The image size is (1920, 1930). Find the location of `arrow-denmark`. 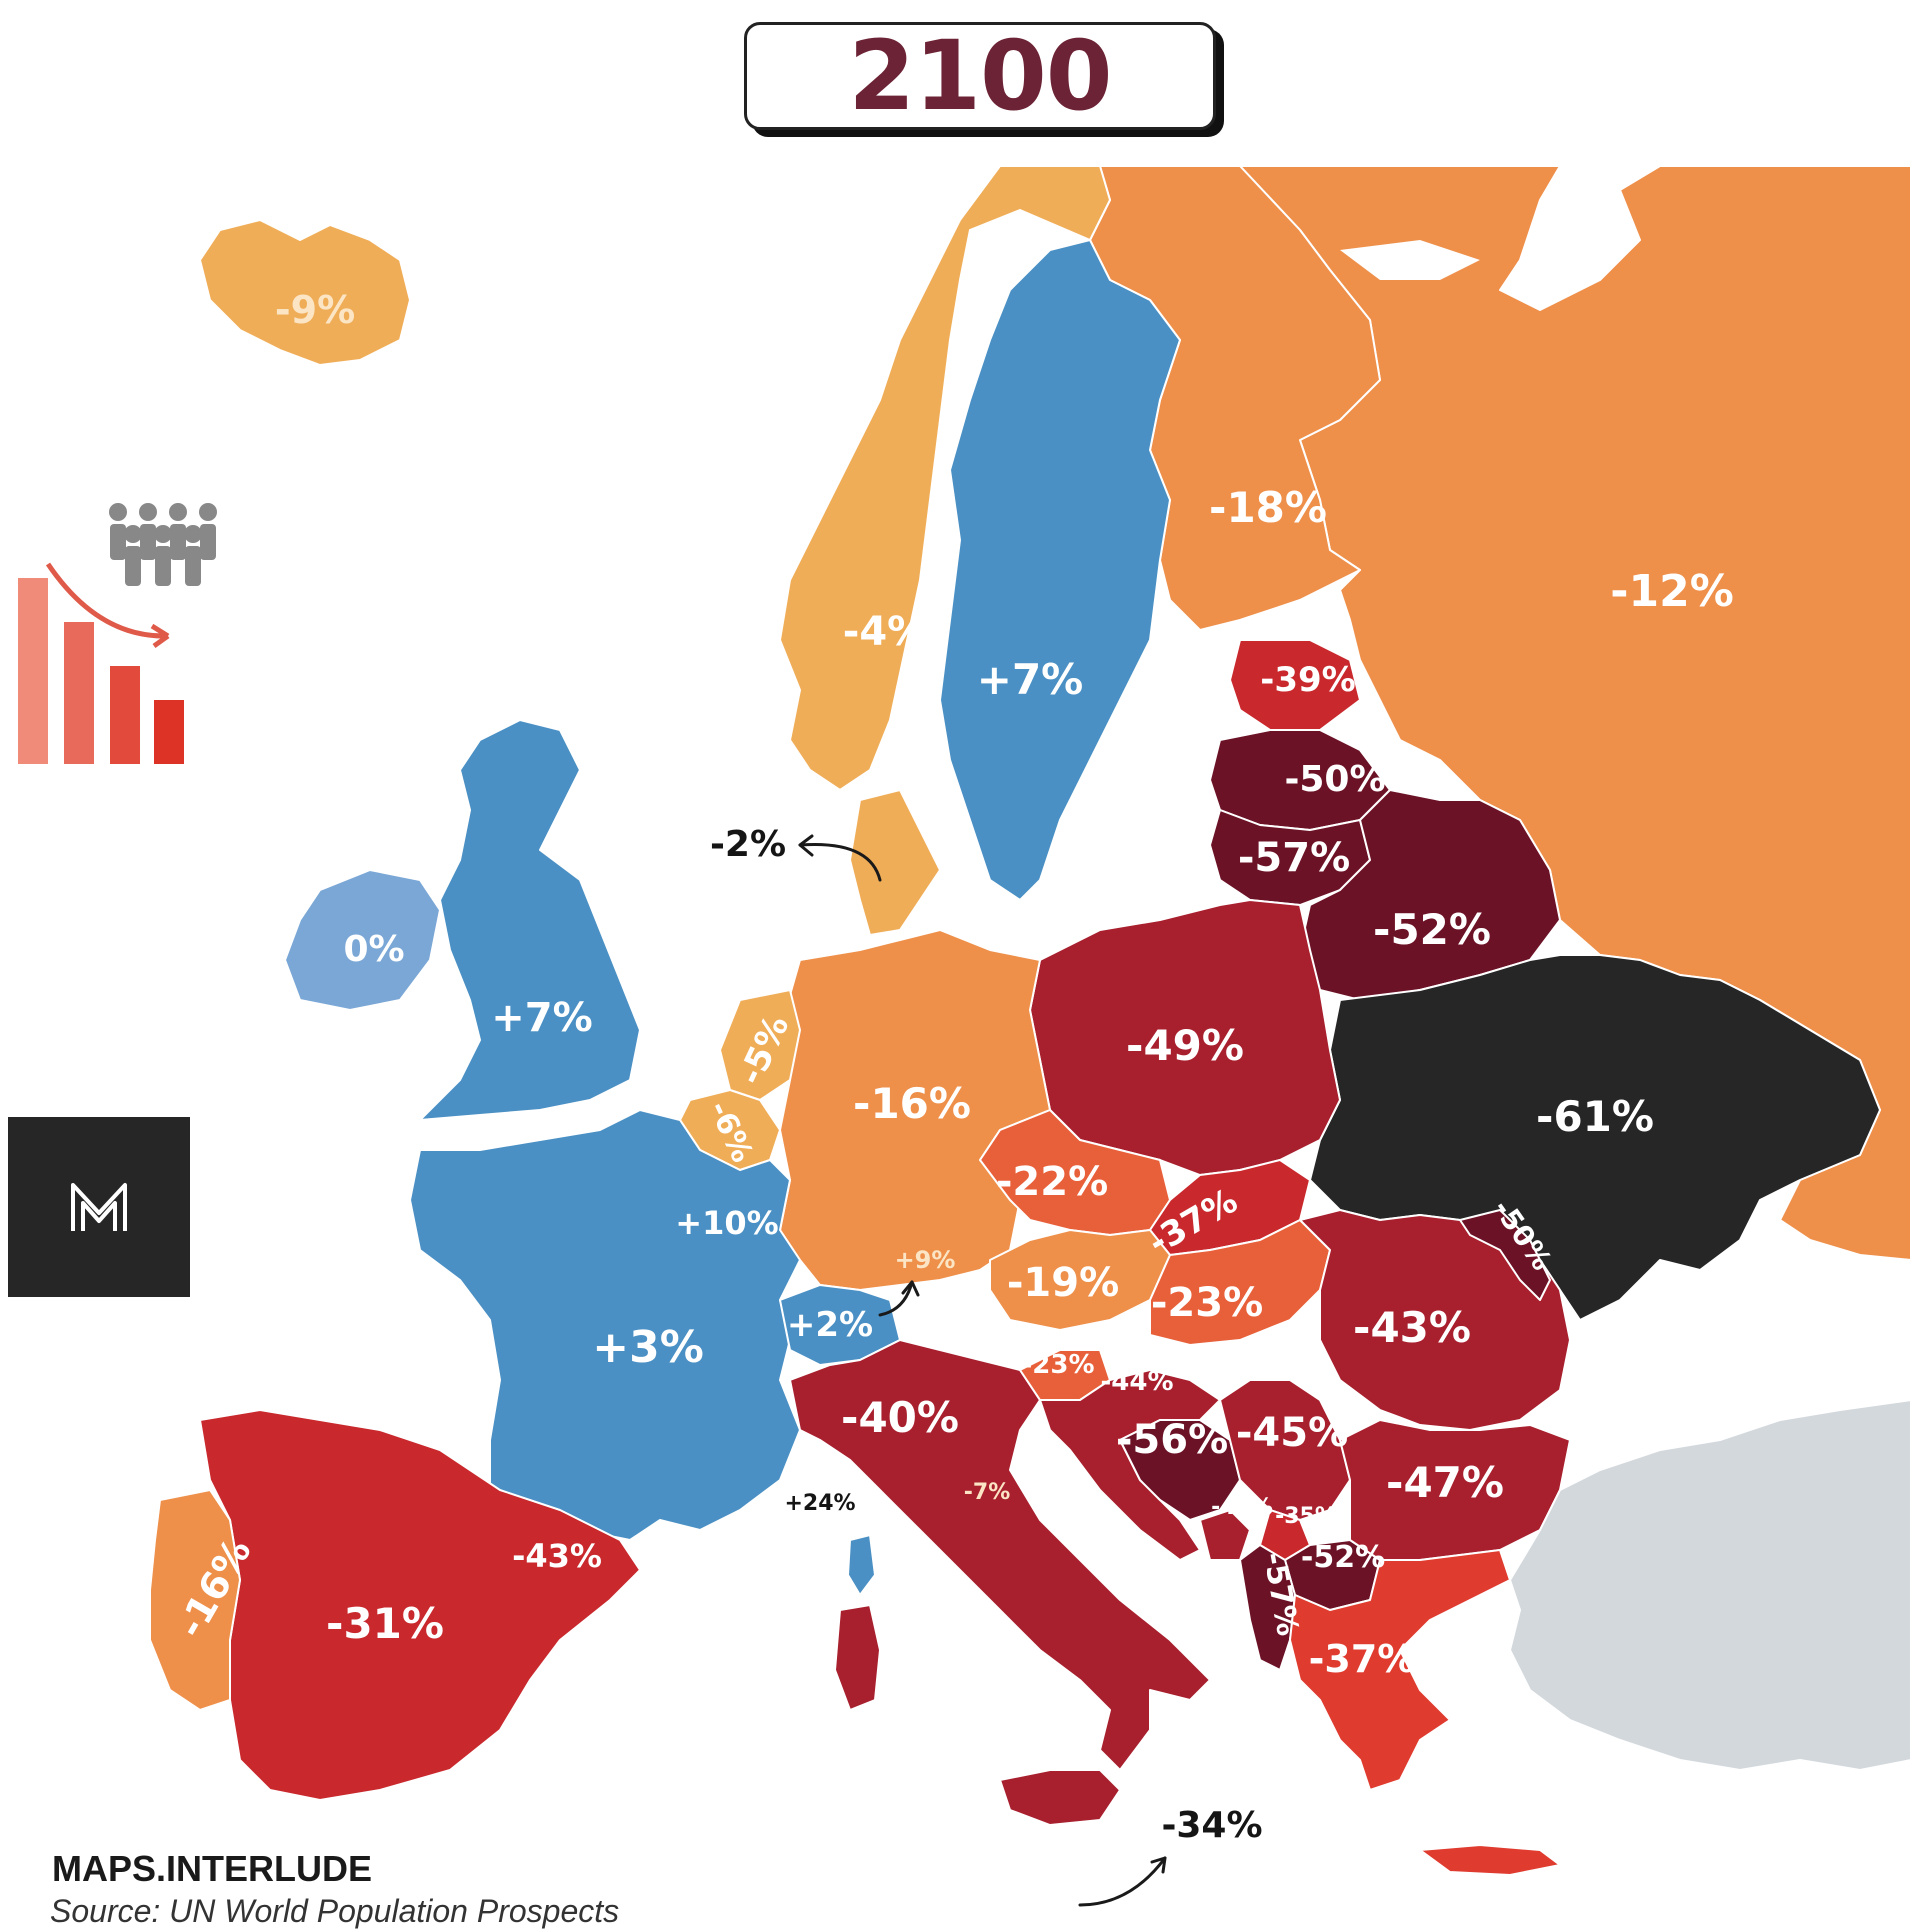

arrow-denmark is located at coordinates (840, 862).